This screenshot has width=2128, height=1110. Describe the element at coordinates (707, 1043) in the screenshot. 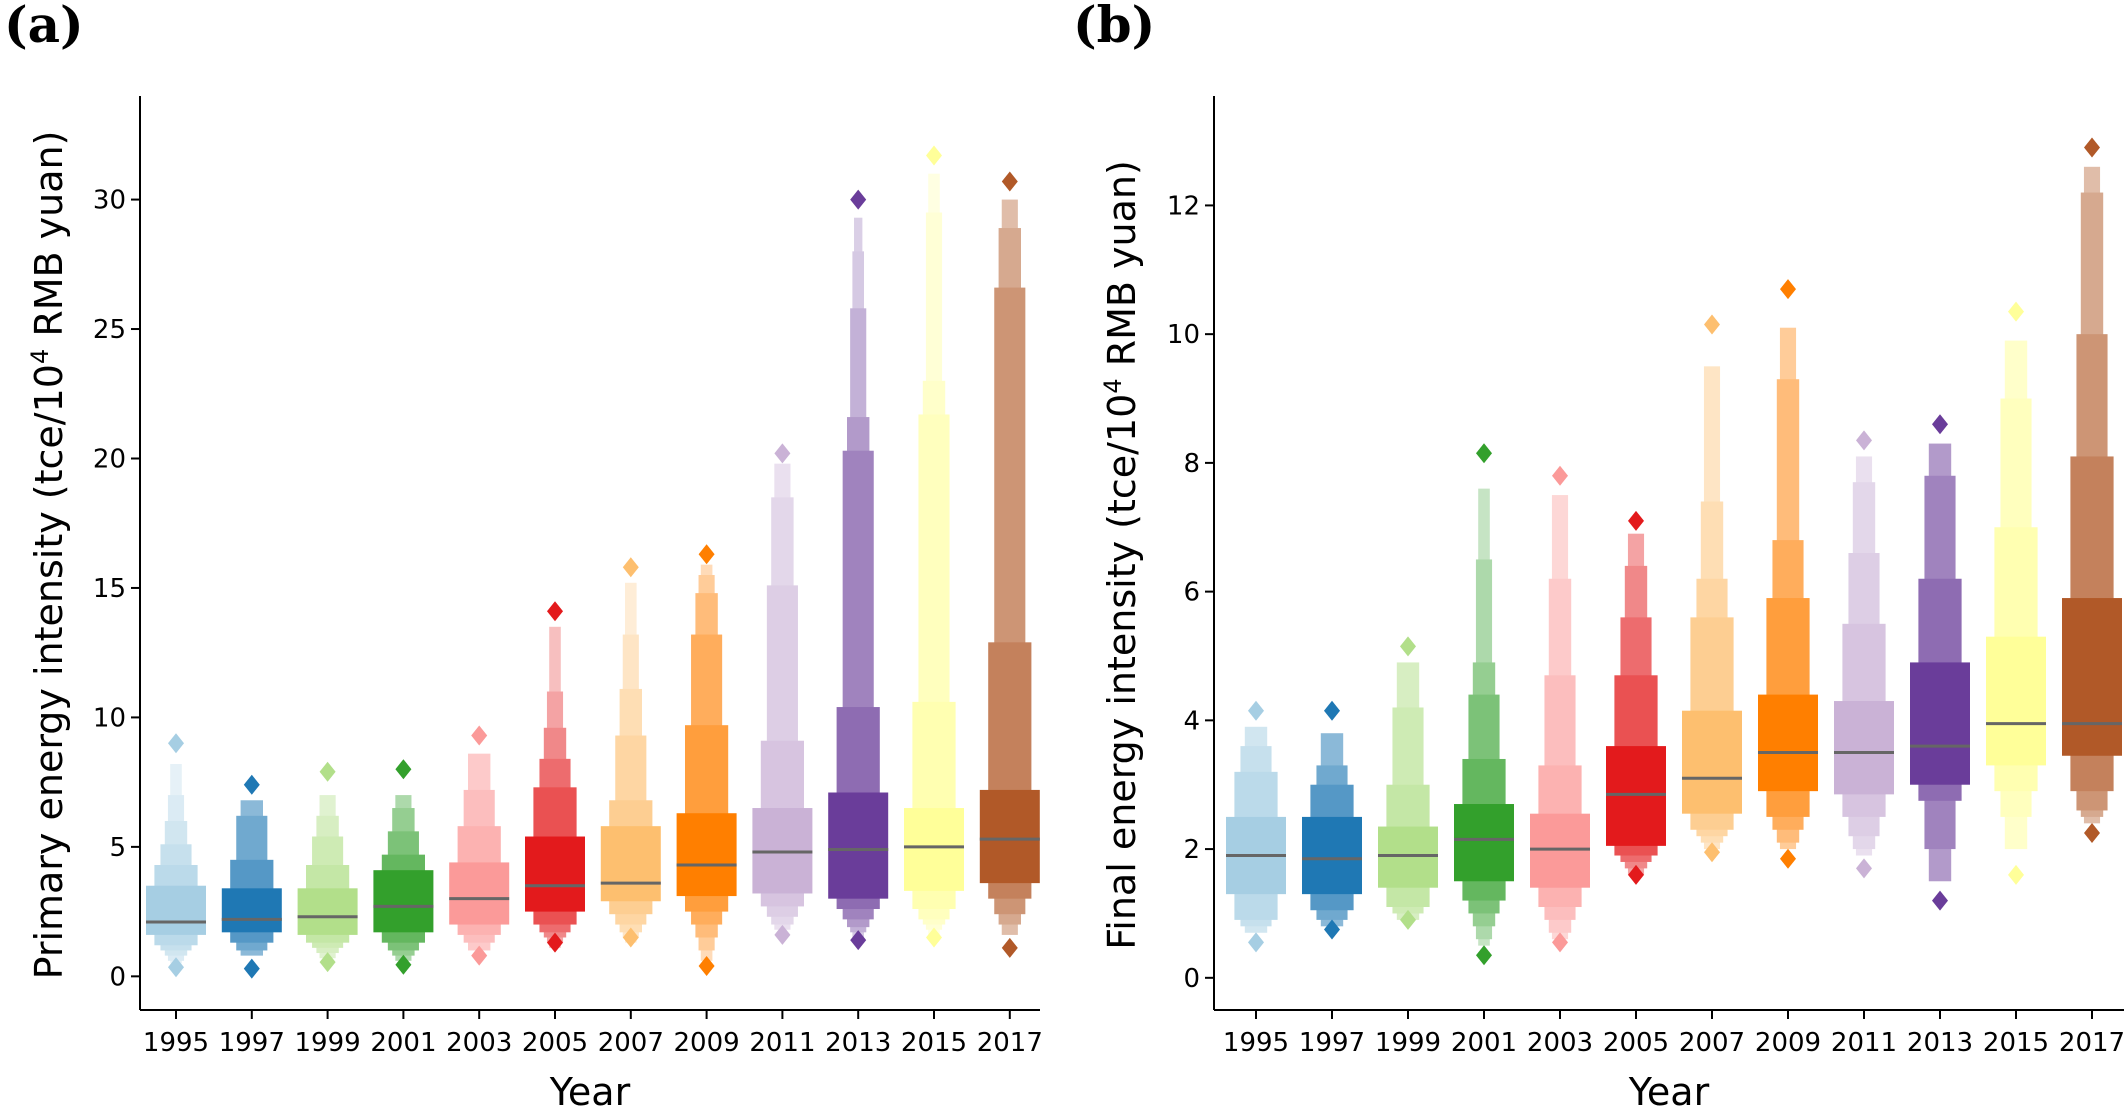

I see `x-tick-label: 2009` at that location.